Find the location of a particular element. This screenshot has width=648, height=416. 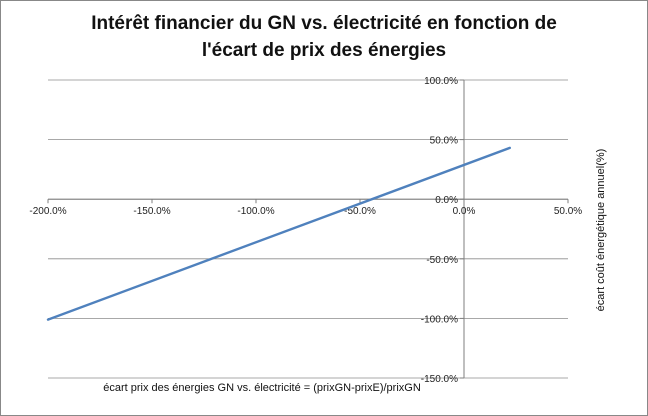

x-tick-labels: -200.0% -150.0% -100.0% -50.0% 0.0% 50.0% is located at coordinates (305, 211).